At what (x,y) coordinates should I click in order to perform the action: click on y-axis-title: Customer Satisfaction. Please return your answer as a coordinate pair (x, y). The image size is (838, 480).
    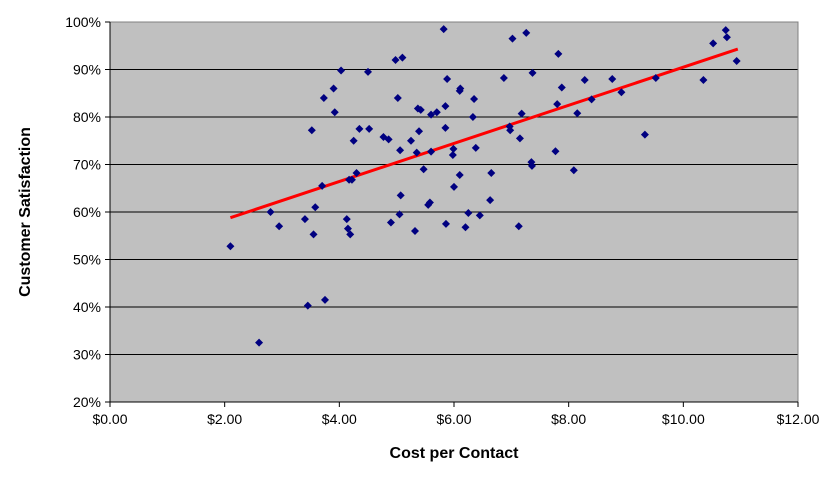
    Looking at the image, I should click on (25, 212).